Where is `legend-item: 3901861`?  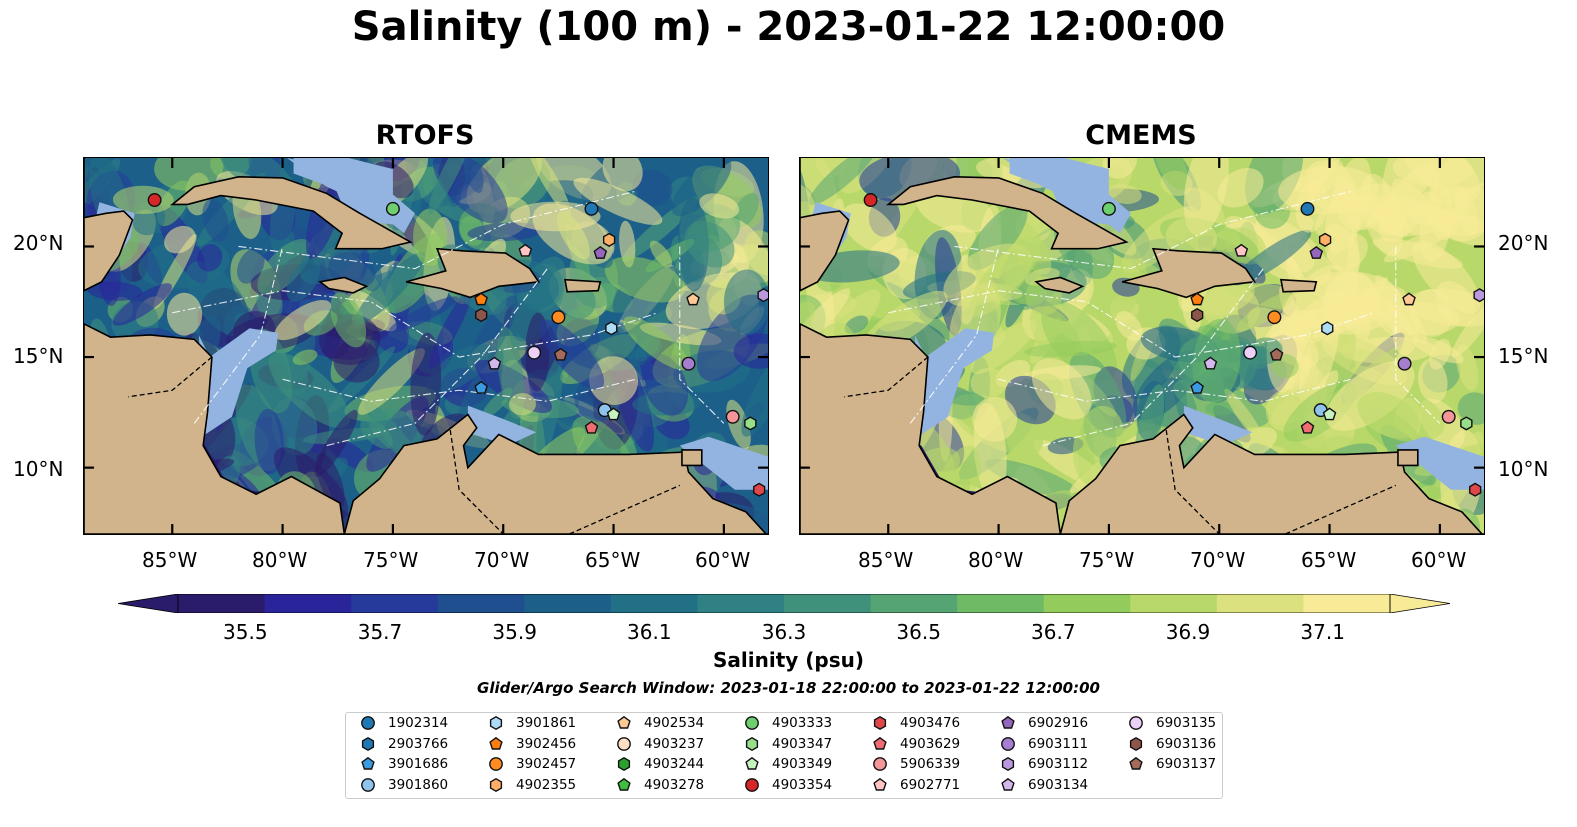 legend-item: 3901861 is located at coordinates (532, 723).